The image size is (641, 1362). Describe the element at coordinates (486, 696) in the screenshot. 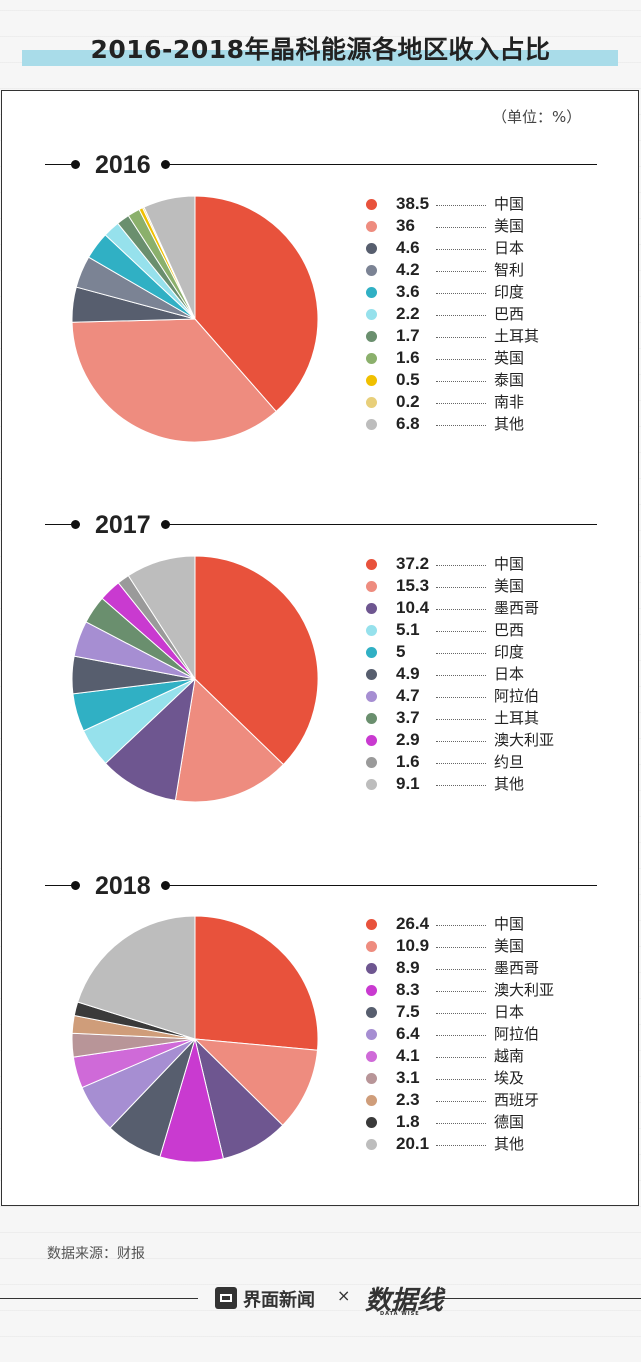

I see `legend-item: 4.7 阿拉伯` at that location.